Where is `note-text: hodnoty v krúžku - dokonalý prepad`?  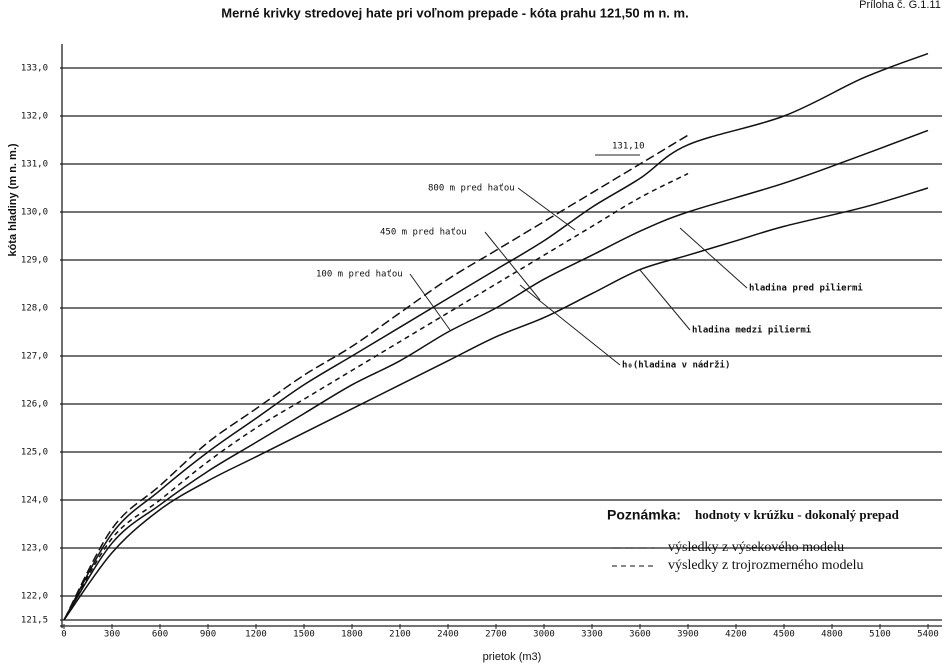
note-text: hodnoty v krúžku - dokonalý prepad is located at coordinates (797, 514).